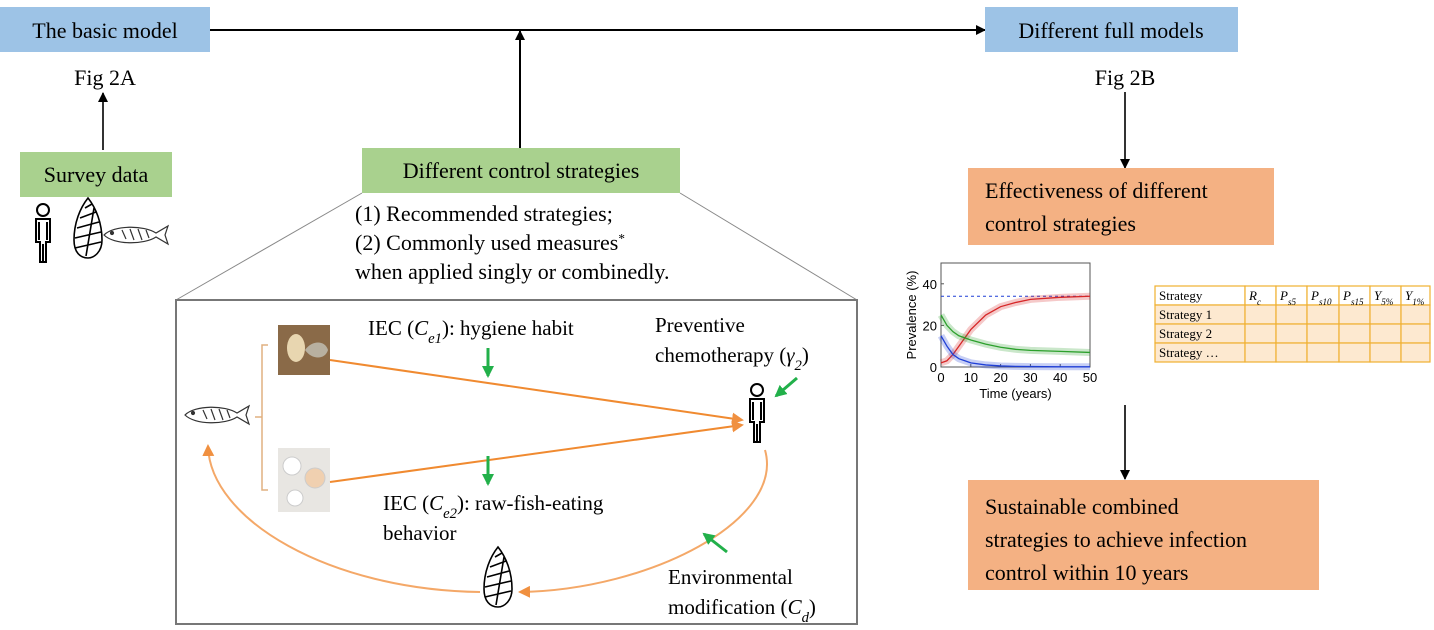  I want to click on text-run: e1, so click(435, 339).